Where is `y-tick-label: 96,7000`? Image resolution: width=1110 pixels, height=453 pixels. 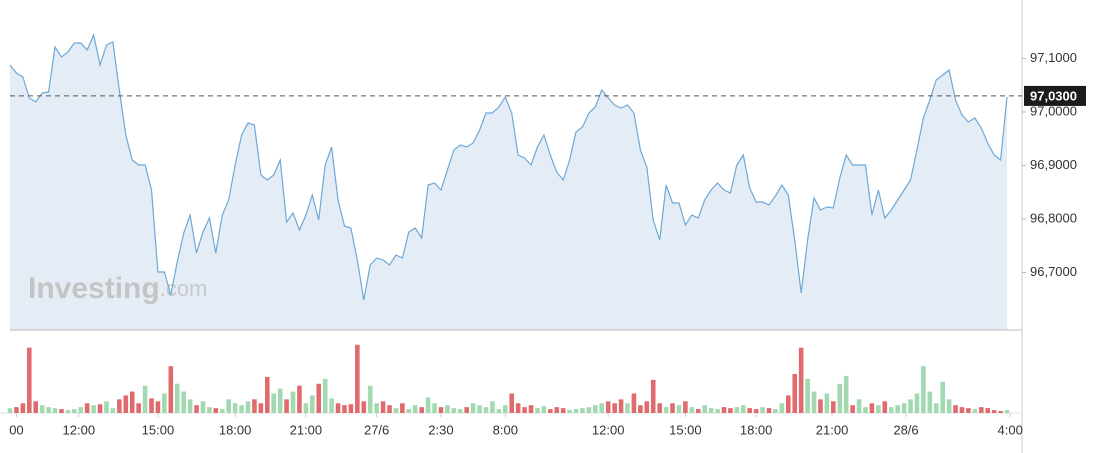 y-tick-label: 96,7000 is located at coordinates (1053, 271).